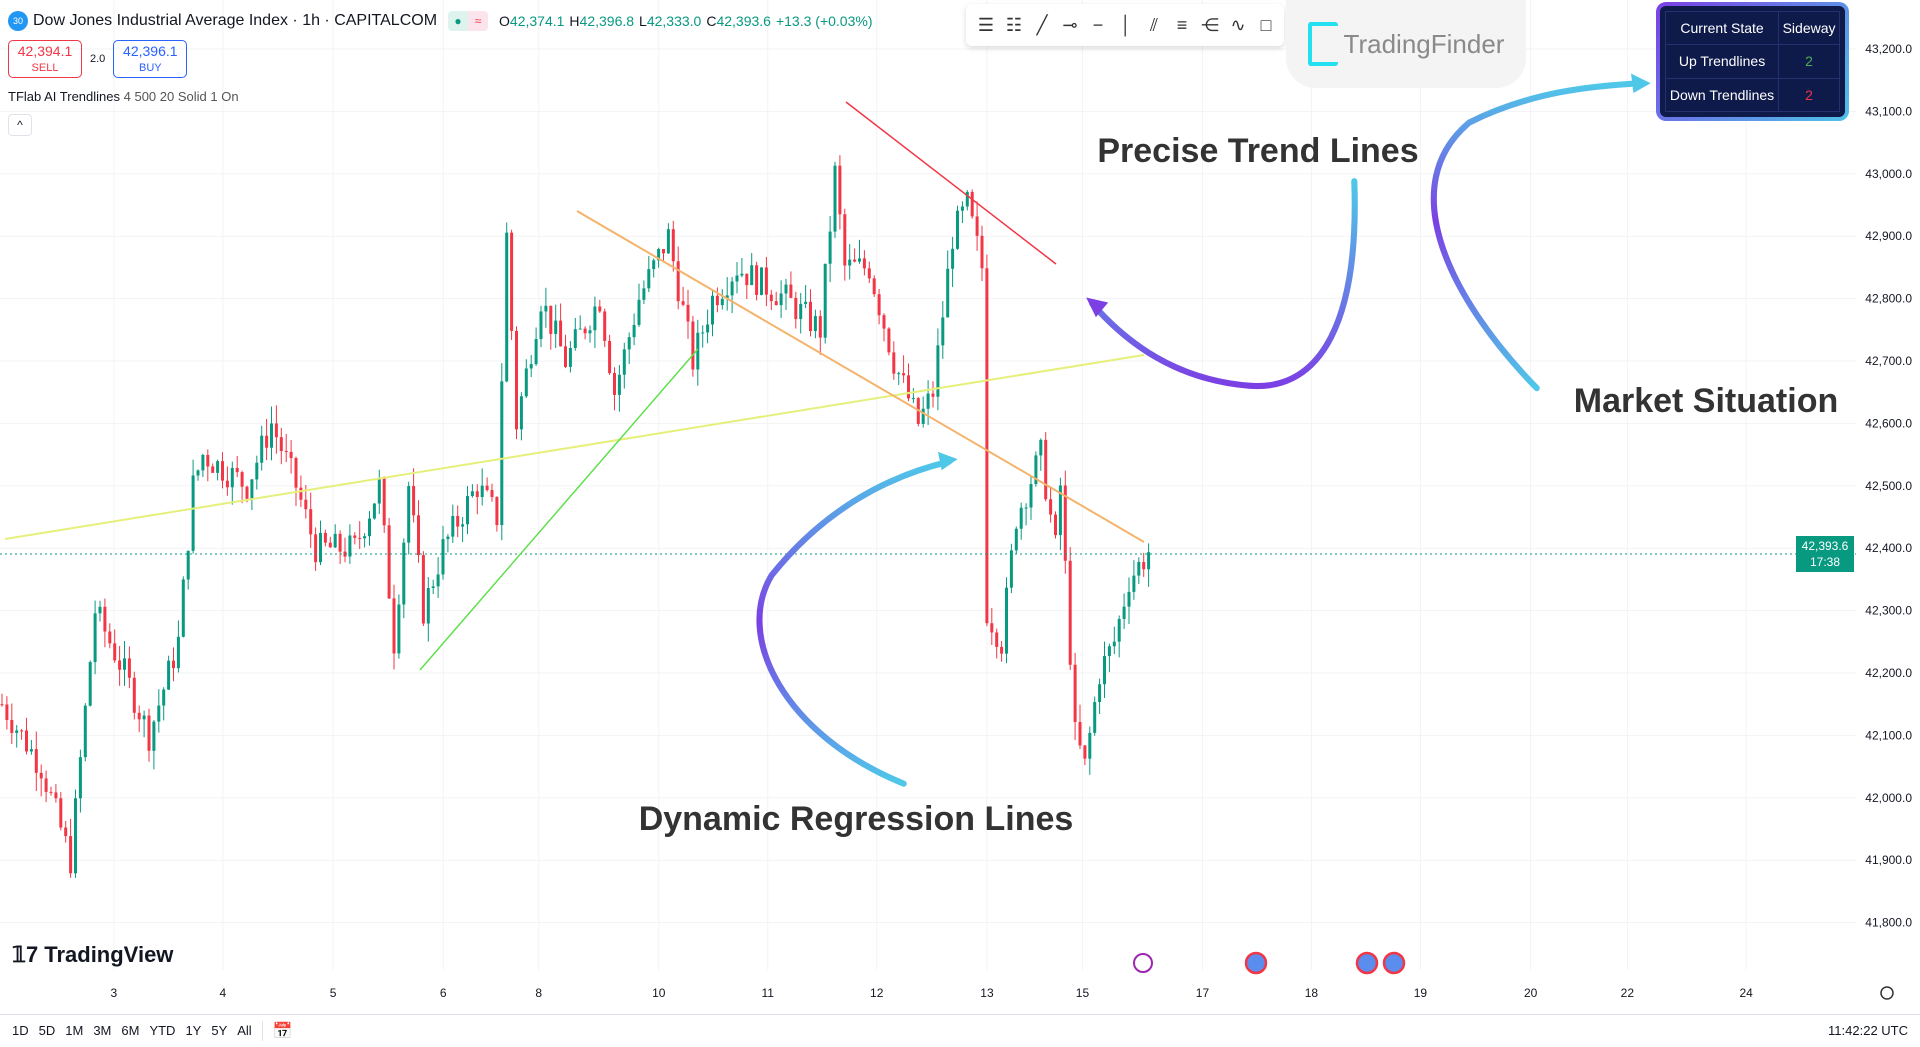  What do you see at coordinates (574, 447) in the screenshot?
I see `regression-line-yellow` at bounding box center [574, 447].